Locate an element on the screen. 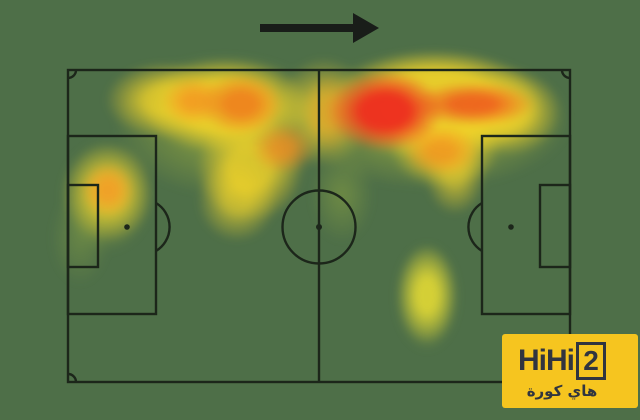 Image resolution: width=640 pixels, height=420 pixels. left-goal-area is located at coordinates (83, 226).